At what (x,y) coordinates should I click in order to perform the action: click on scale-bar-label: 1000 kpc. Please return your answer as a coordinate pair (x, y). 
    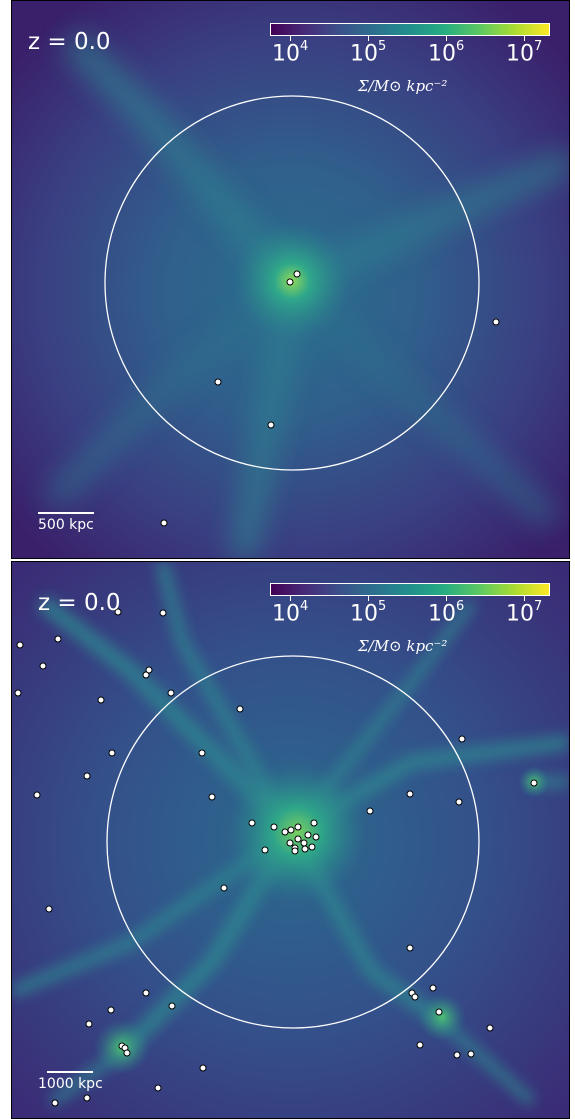
    Looking at the image, I should click on (70, 1084).